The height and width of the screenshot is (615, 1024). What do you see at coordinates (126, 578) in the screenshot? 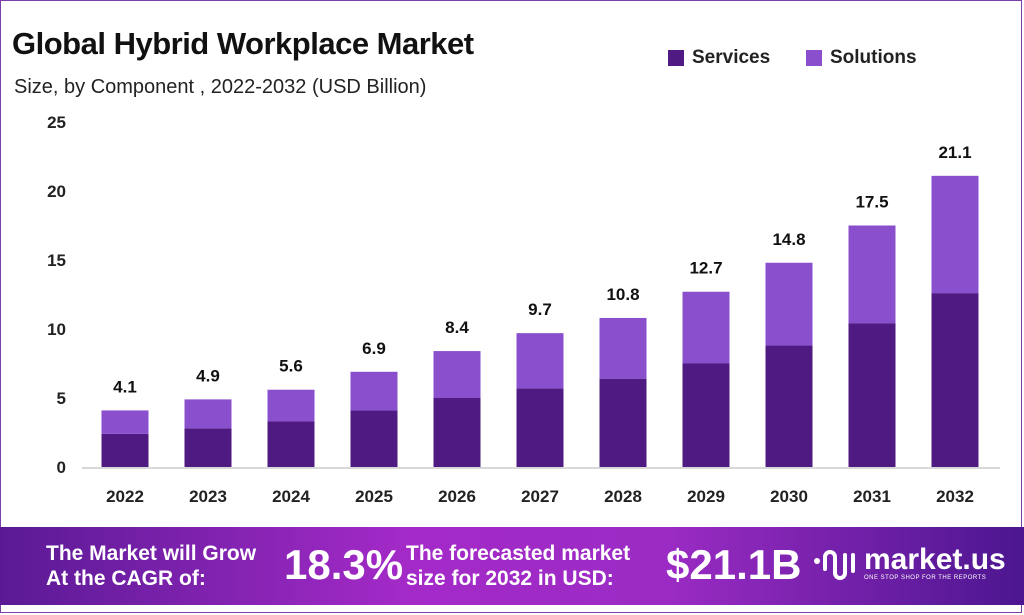
I see `cagr-label-line2: At the CAGR of:` at bounding box center [126, 578].